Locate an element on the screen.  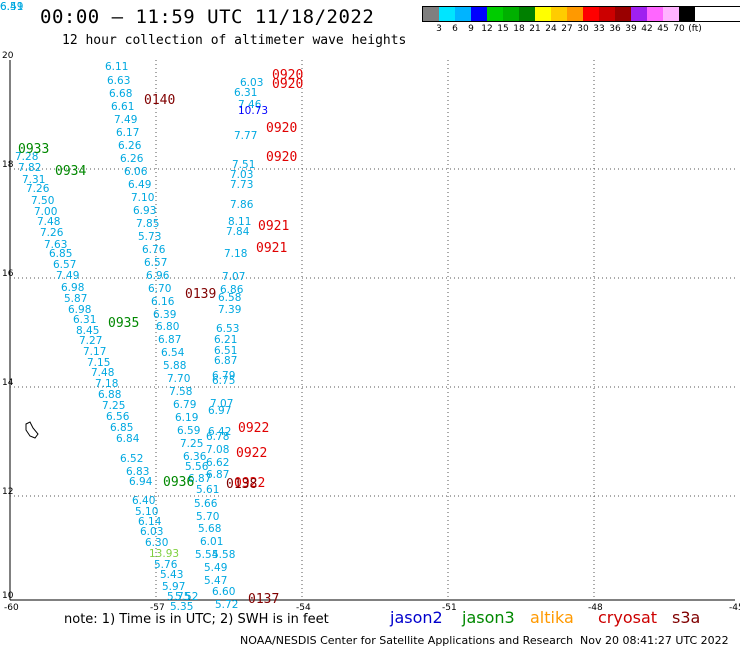
lat-tick-label: 12 is located at coordinates (7, 492).